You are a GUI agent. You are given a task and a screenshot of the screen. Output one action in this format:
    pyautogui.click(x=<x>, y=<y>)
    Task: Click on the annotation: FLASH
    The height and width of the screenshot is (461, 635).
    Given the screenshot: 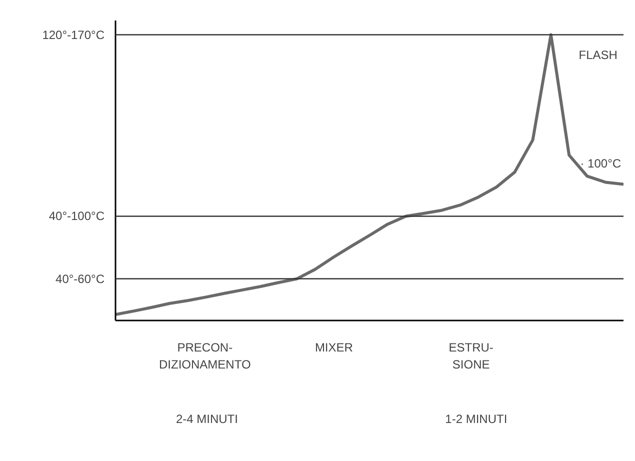 What is the action you would take?
    pyautogui.click(x=598, y=55)
    